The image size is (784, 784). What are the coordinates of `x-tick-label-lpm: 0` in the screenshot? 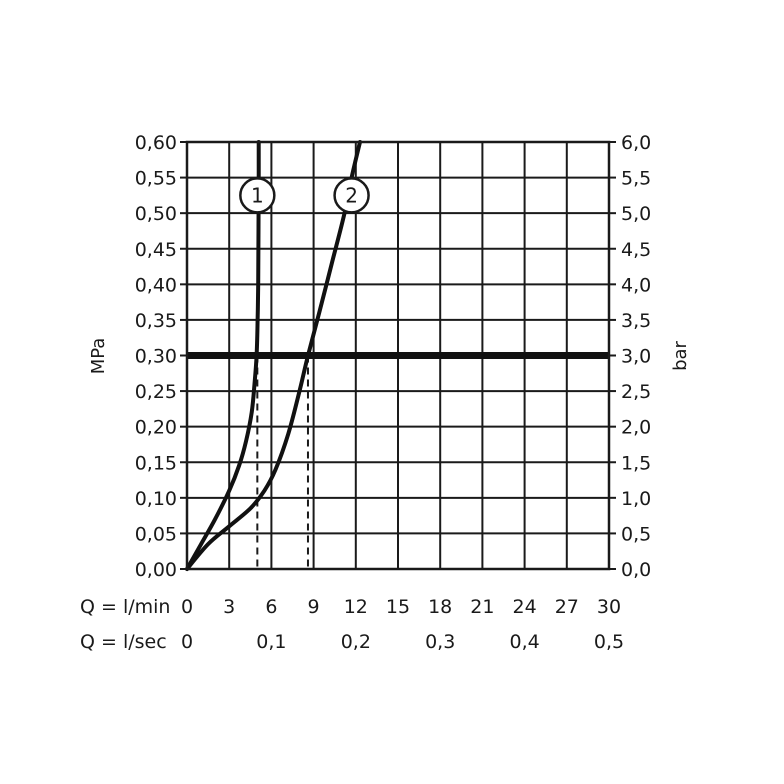 It's located at (187, 607).